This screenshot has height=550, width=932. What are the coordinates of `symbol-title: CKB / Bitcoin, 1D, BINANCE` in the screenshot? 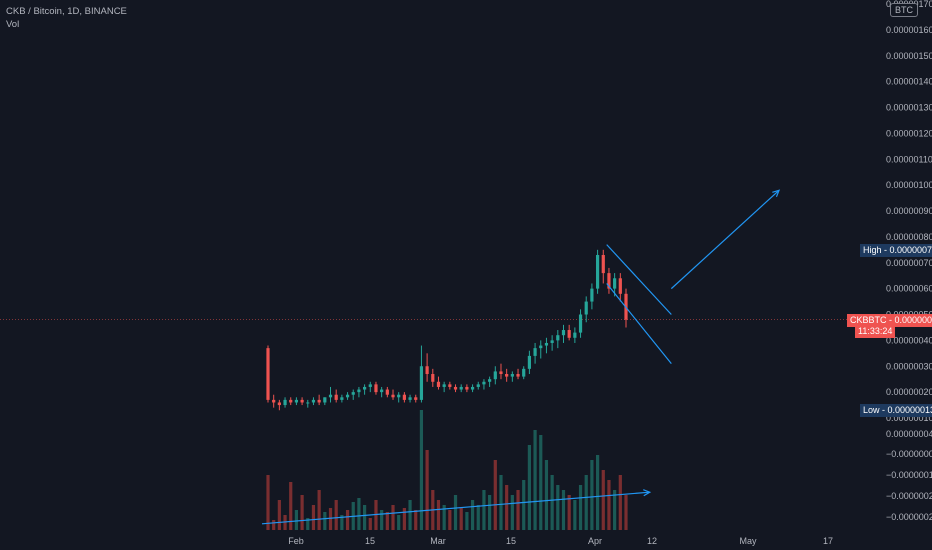 It's located at (66, 11).